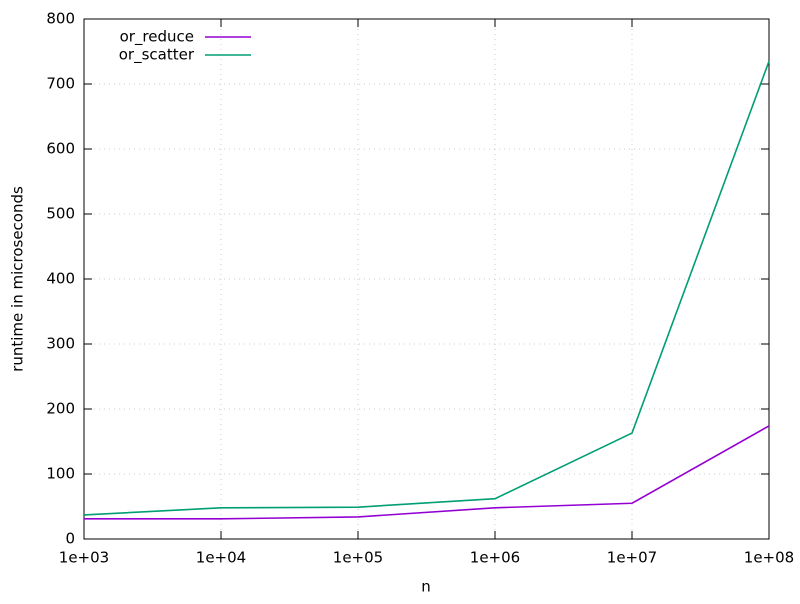 This screenshot has width=800, height=604. What do you see at coordinates (60, 279) in the screenshot?
I see `y-tick-label: 400` at bounding box center [60, 279].